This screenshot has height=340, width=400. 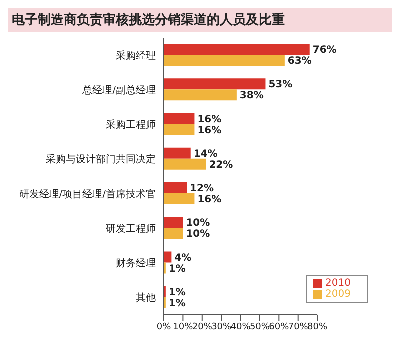 What do you see at coordinates (206, 154) in the screenshot?
I see `data-label: 14%` at bounding box center [206, 154].